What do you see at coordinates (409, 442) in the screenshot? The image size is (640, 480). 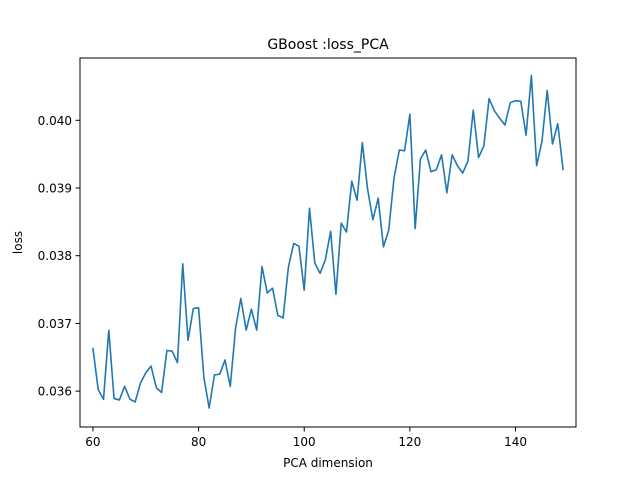 I see `x-tick-label: 120` at bounding box center [409, 442].